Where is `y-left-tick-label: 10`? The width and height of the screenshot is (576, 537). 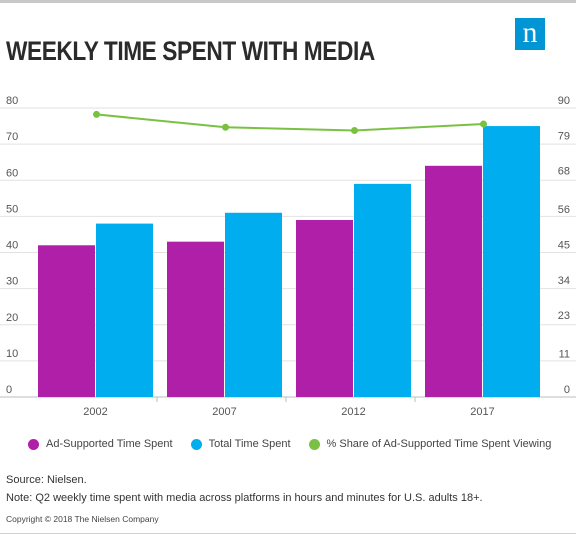 y-left-tick-label: 10 is located at coordinates (12, 354).